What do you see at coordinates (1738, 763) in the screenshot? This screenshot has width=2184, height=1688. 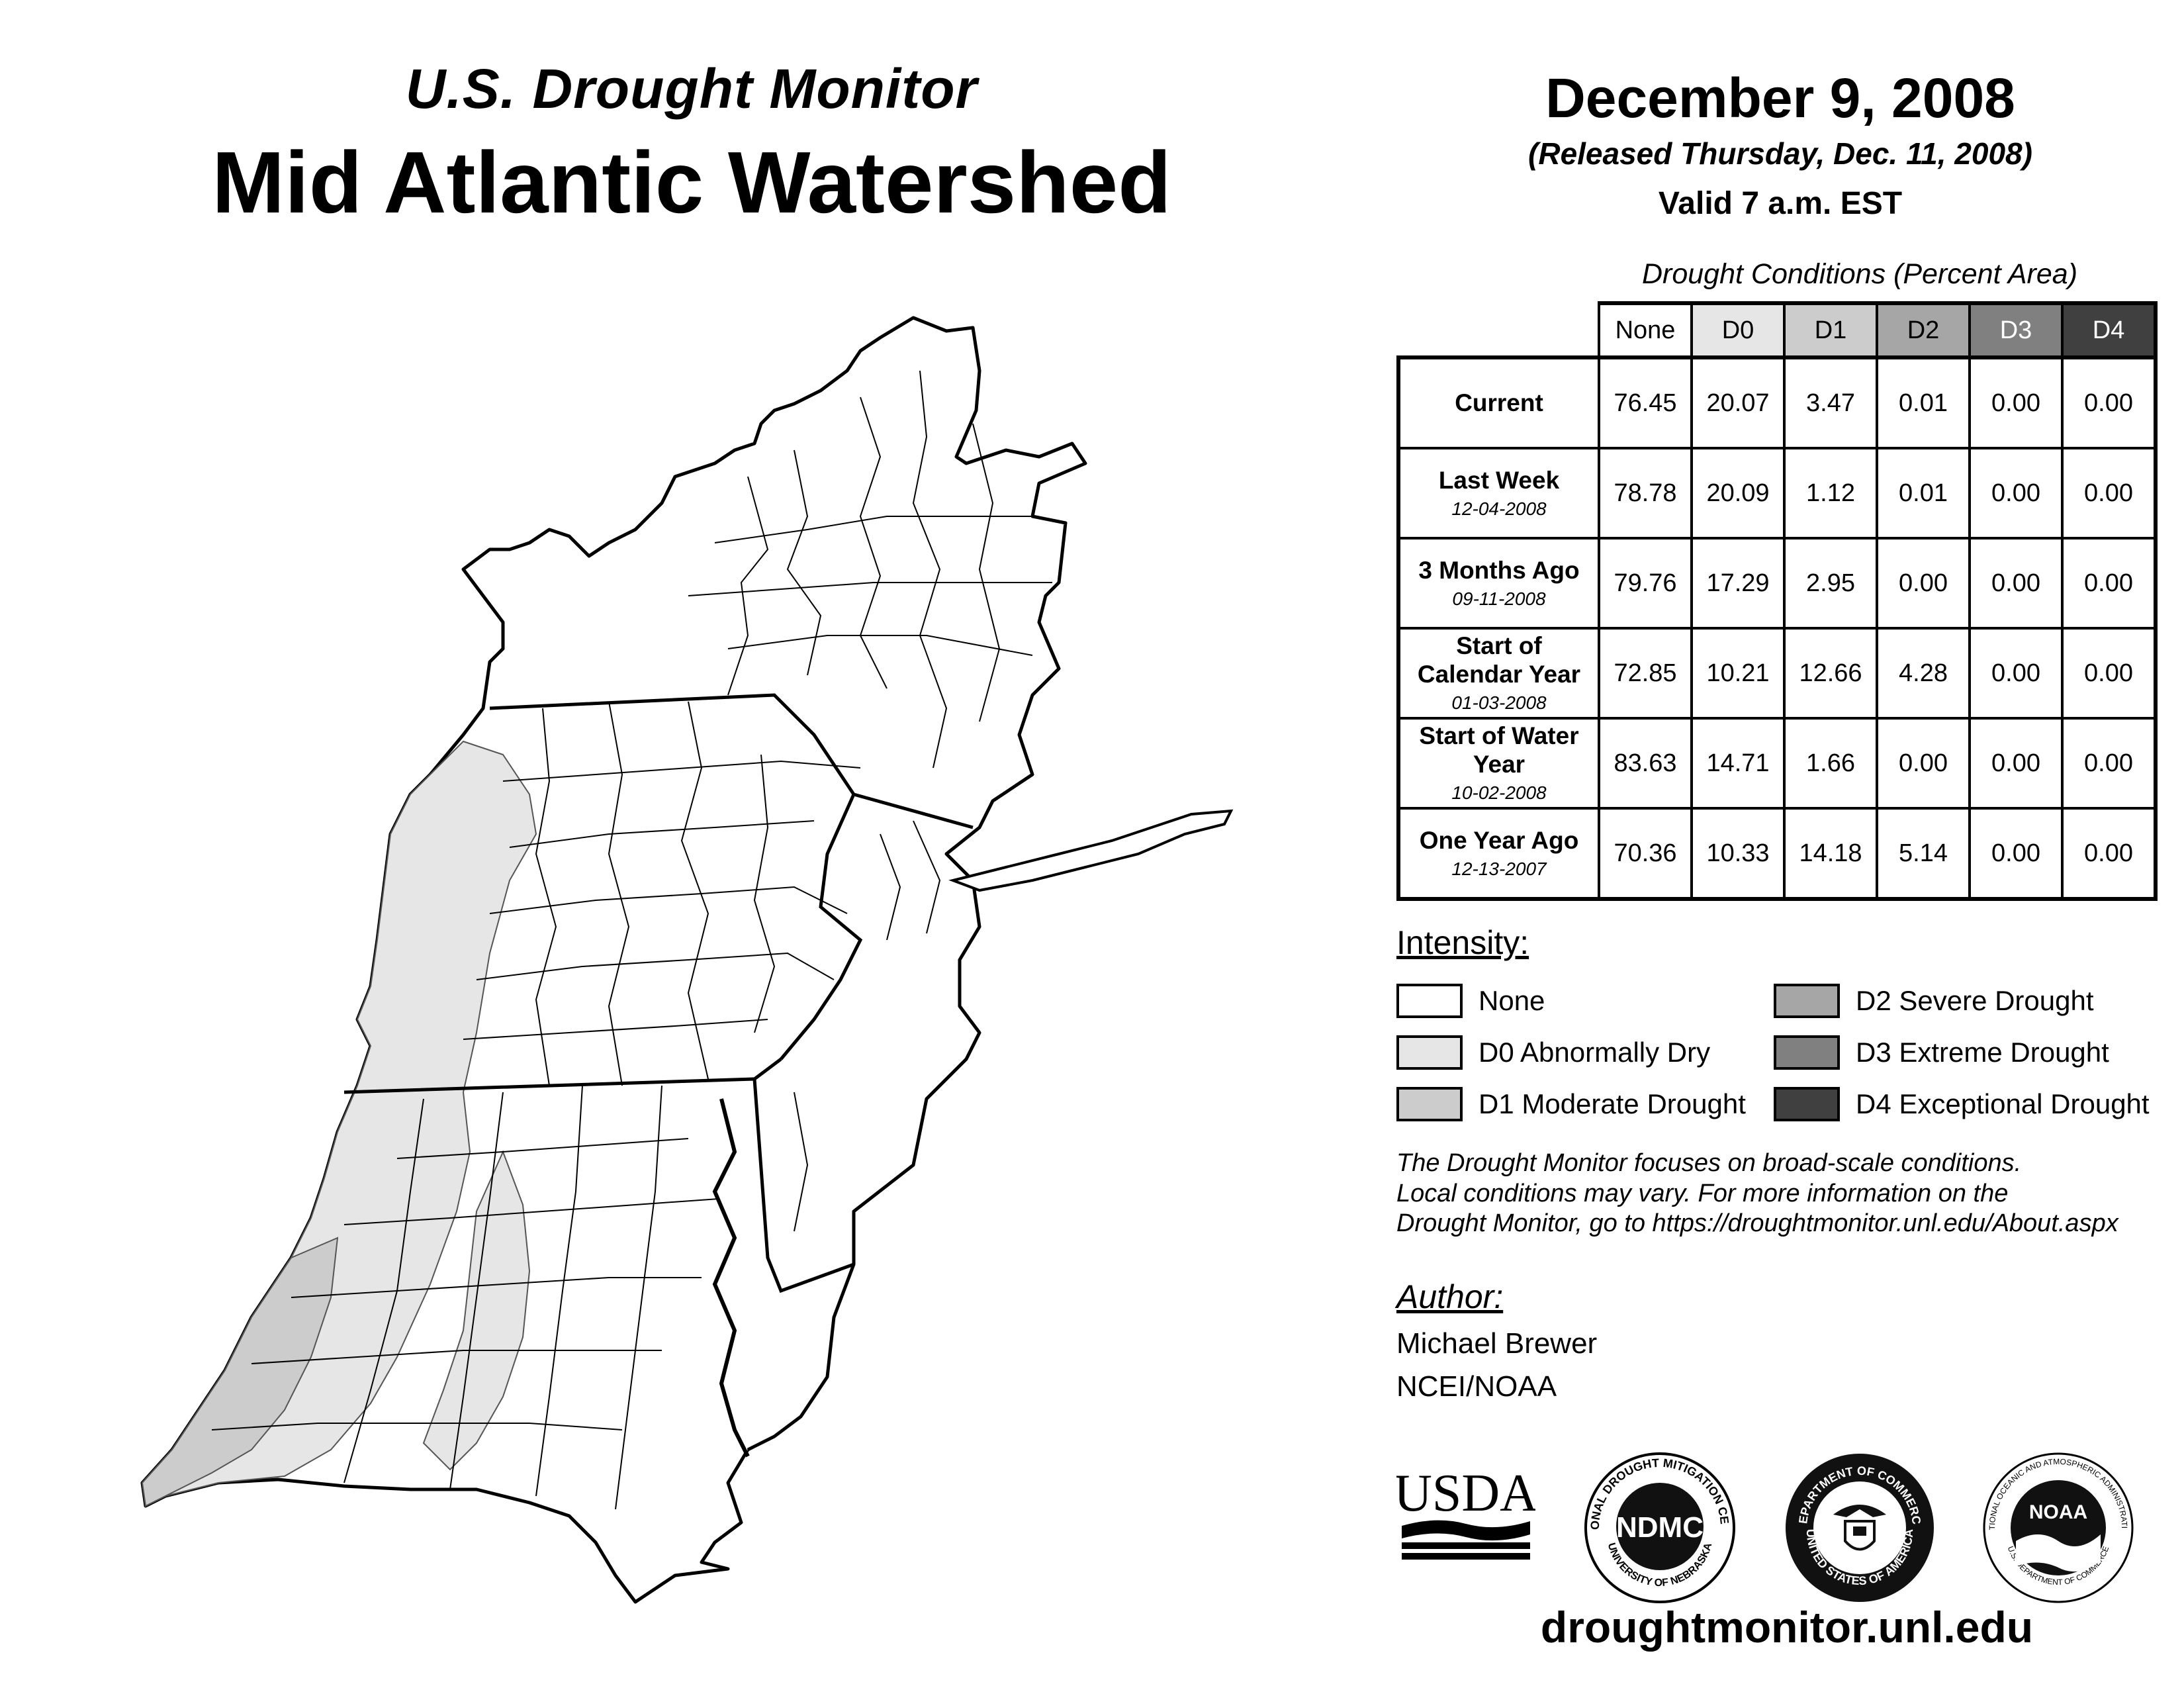 I see `cell: 14.71` at bounding box center [1738, 763].